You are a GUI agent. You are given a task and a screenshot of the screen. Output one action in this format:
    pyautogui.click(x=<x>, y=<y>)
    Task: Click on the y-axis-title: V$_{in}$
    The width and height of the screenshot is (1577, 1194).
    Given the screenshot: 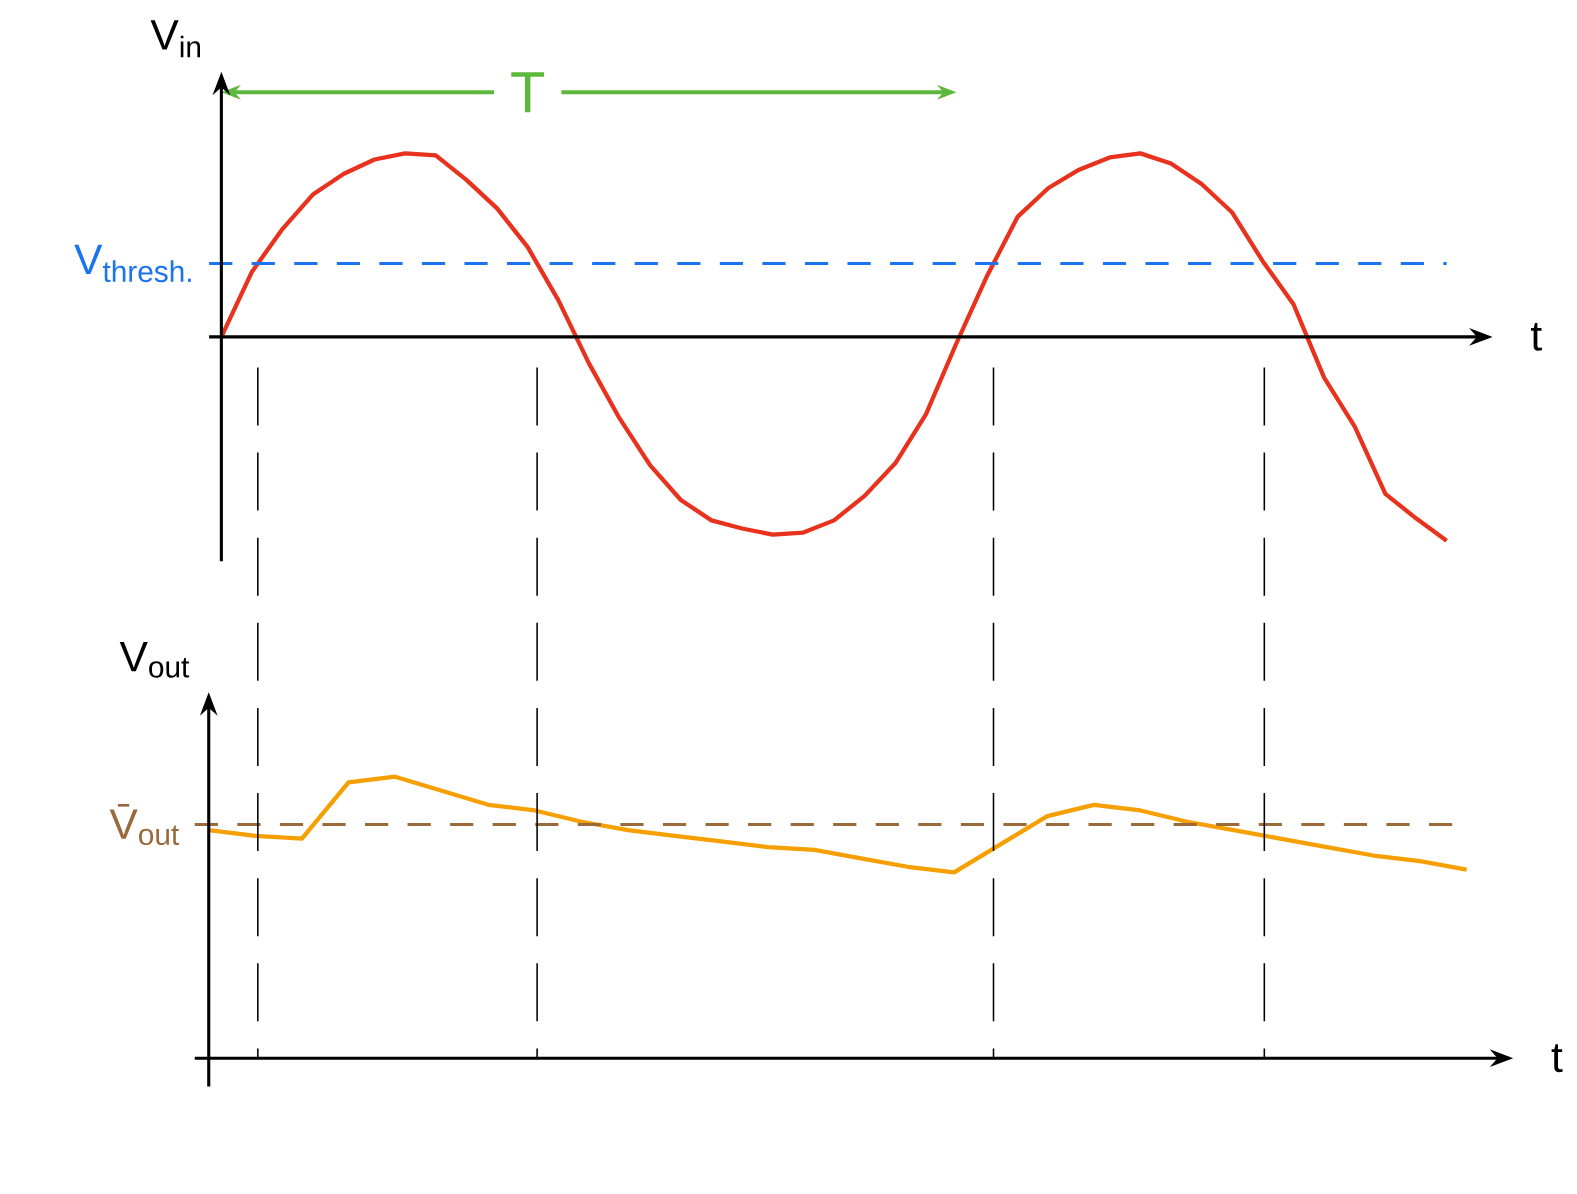 What is the action you would take?
    pyautogui.click(x=175, y=39)
    